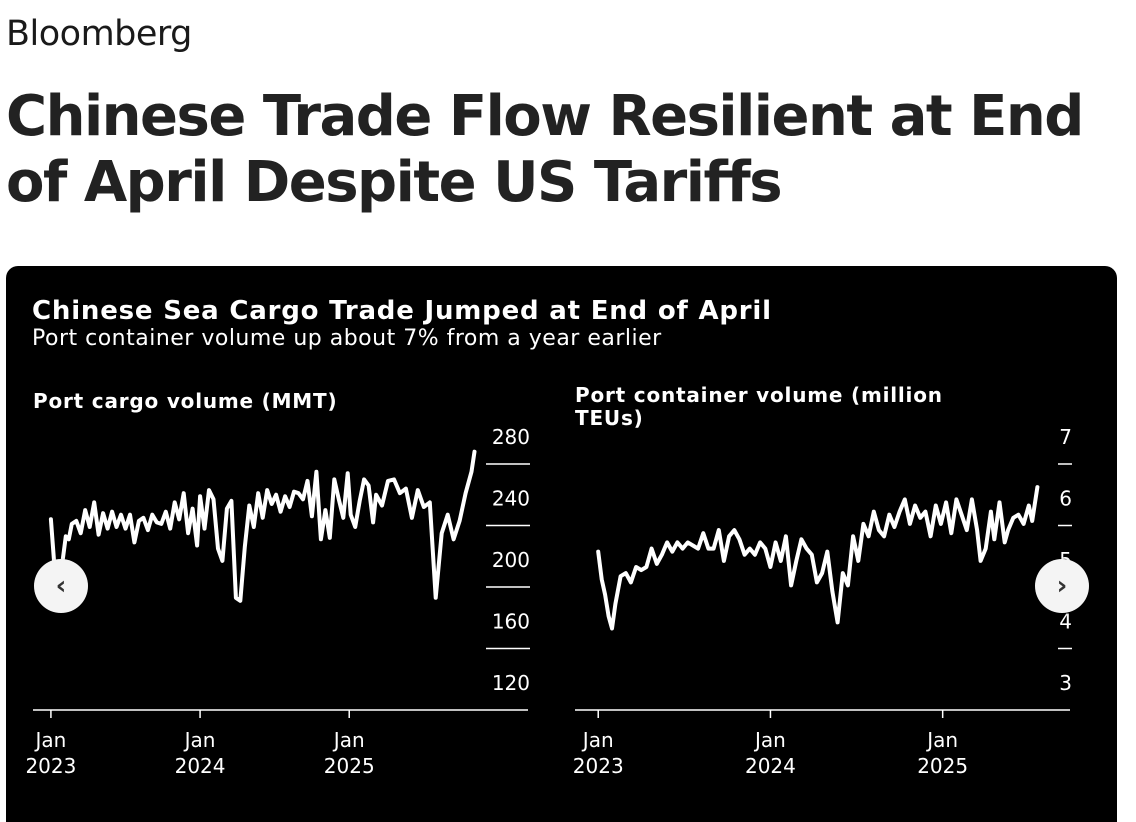 The image size is (1136, 822). I want to click on chart-2-ytick-label: 6, so click(1065, 499).